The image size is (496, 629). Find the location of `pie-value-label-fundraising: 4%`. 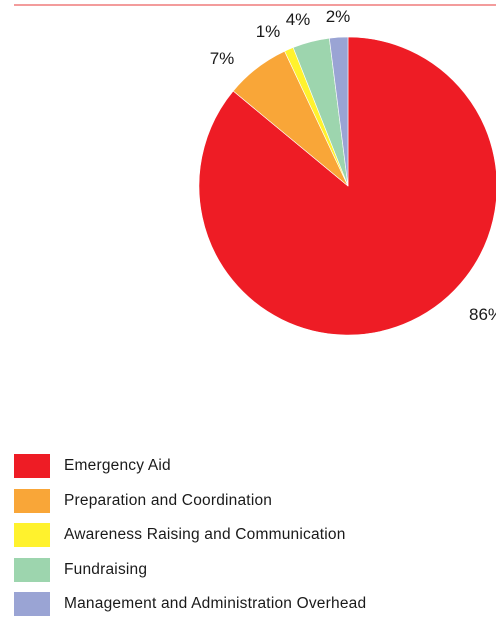

pie-value-label-fundraising: 4% is located at coordinates (298, 19).